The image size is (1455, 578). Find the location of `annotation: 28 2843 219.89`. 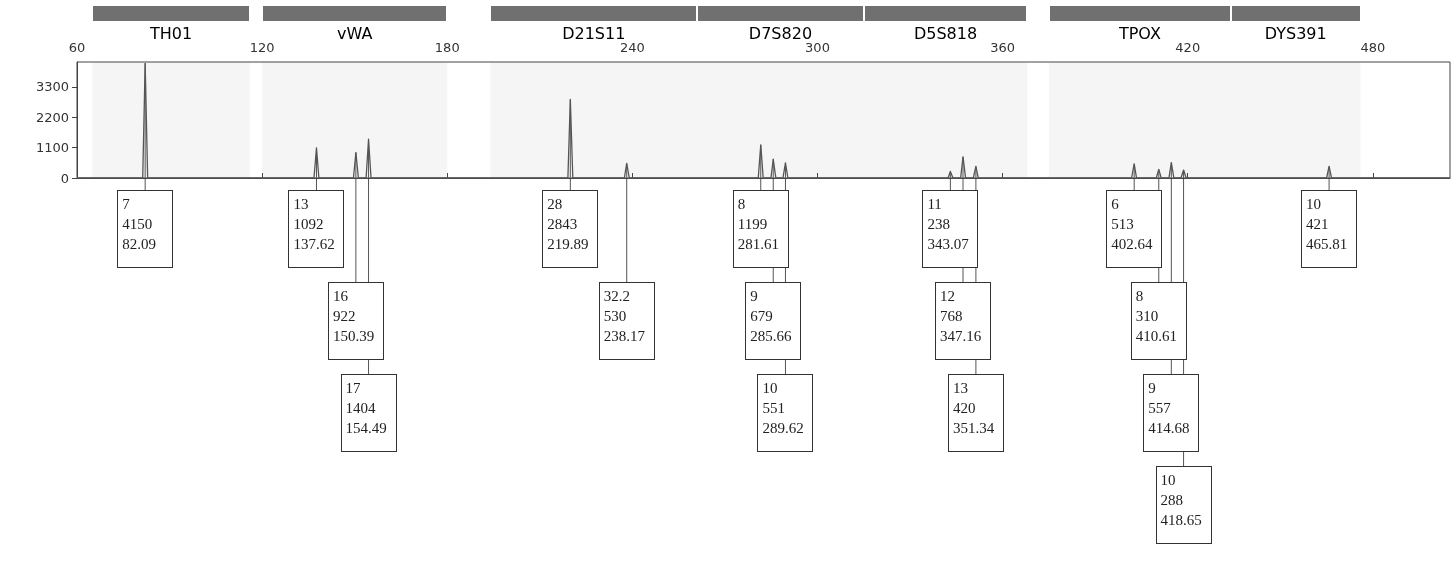

annotation: 28 2843 219.89 is located at coordinates (570, 229).